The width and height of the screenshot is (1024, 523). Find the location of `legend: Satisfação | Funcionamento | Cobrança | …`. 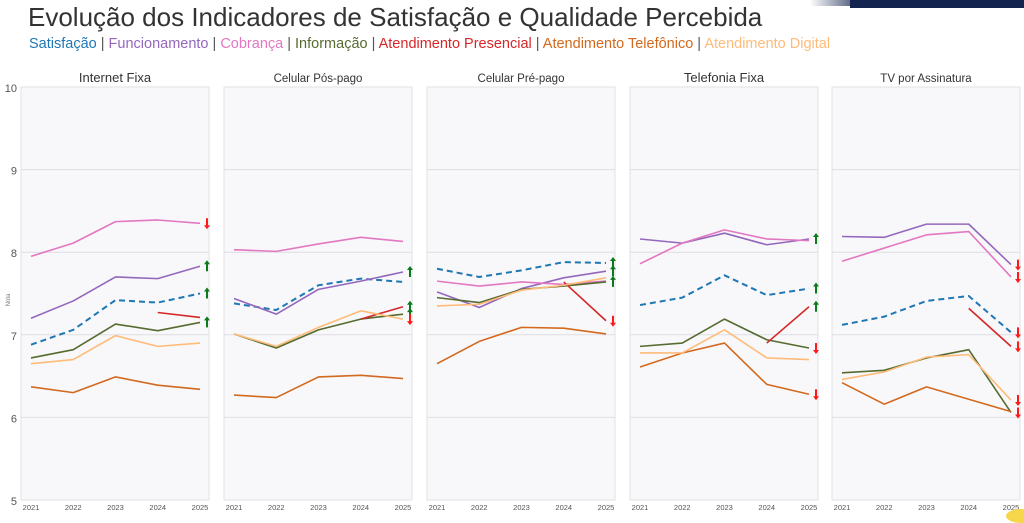

legend: Satisfação | Funcionamento | Cobrança | … is located at coordinates (429, 44).